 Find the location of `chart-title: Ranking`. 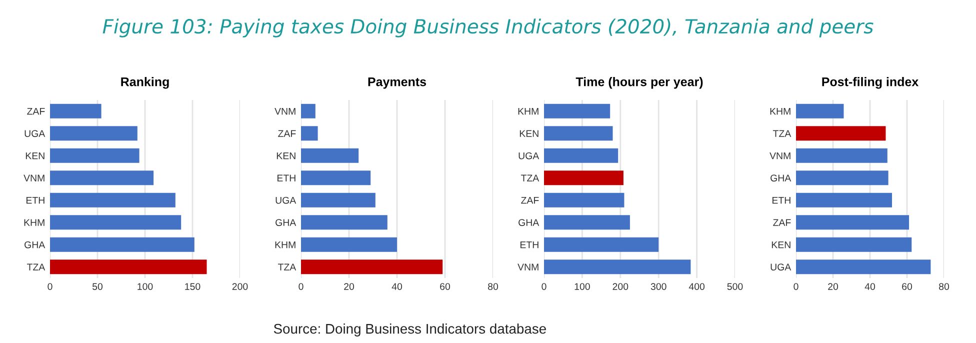

chart-title: Ranking is located at coordinates (145, 83).